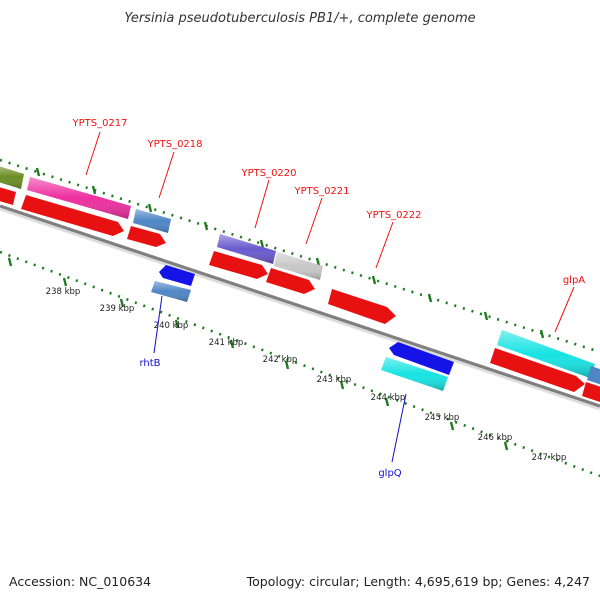 This screenshot has height=600, width=600. Describe the element at coordinates (546, 354) in the screenshot. I see `gene-feature-glpA` at that location.